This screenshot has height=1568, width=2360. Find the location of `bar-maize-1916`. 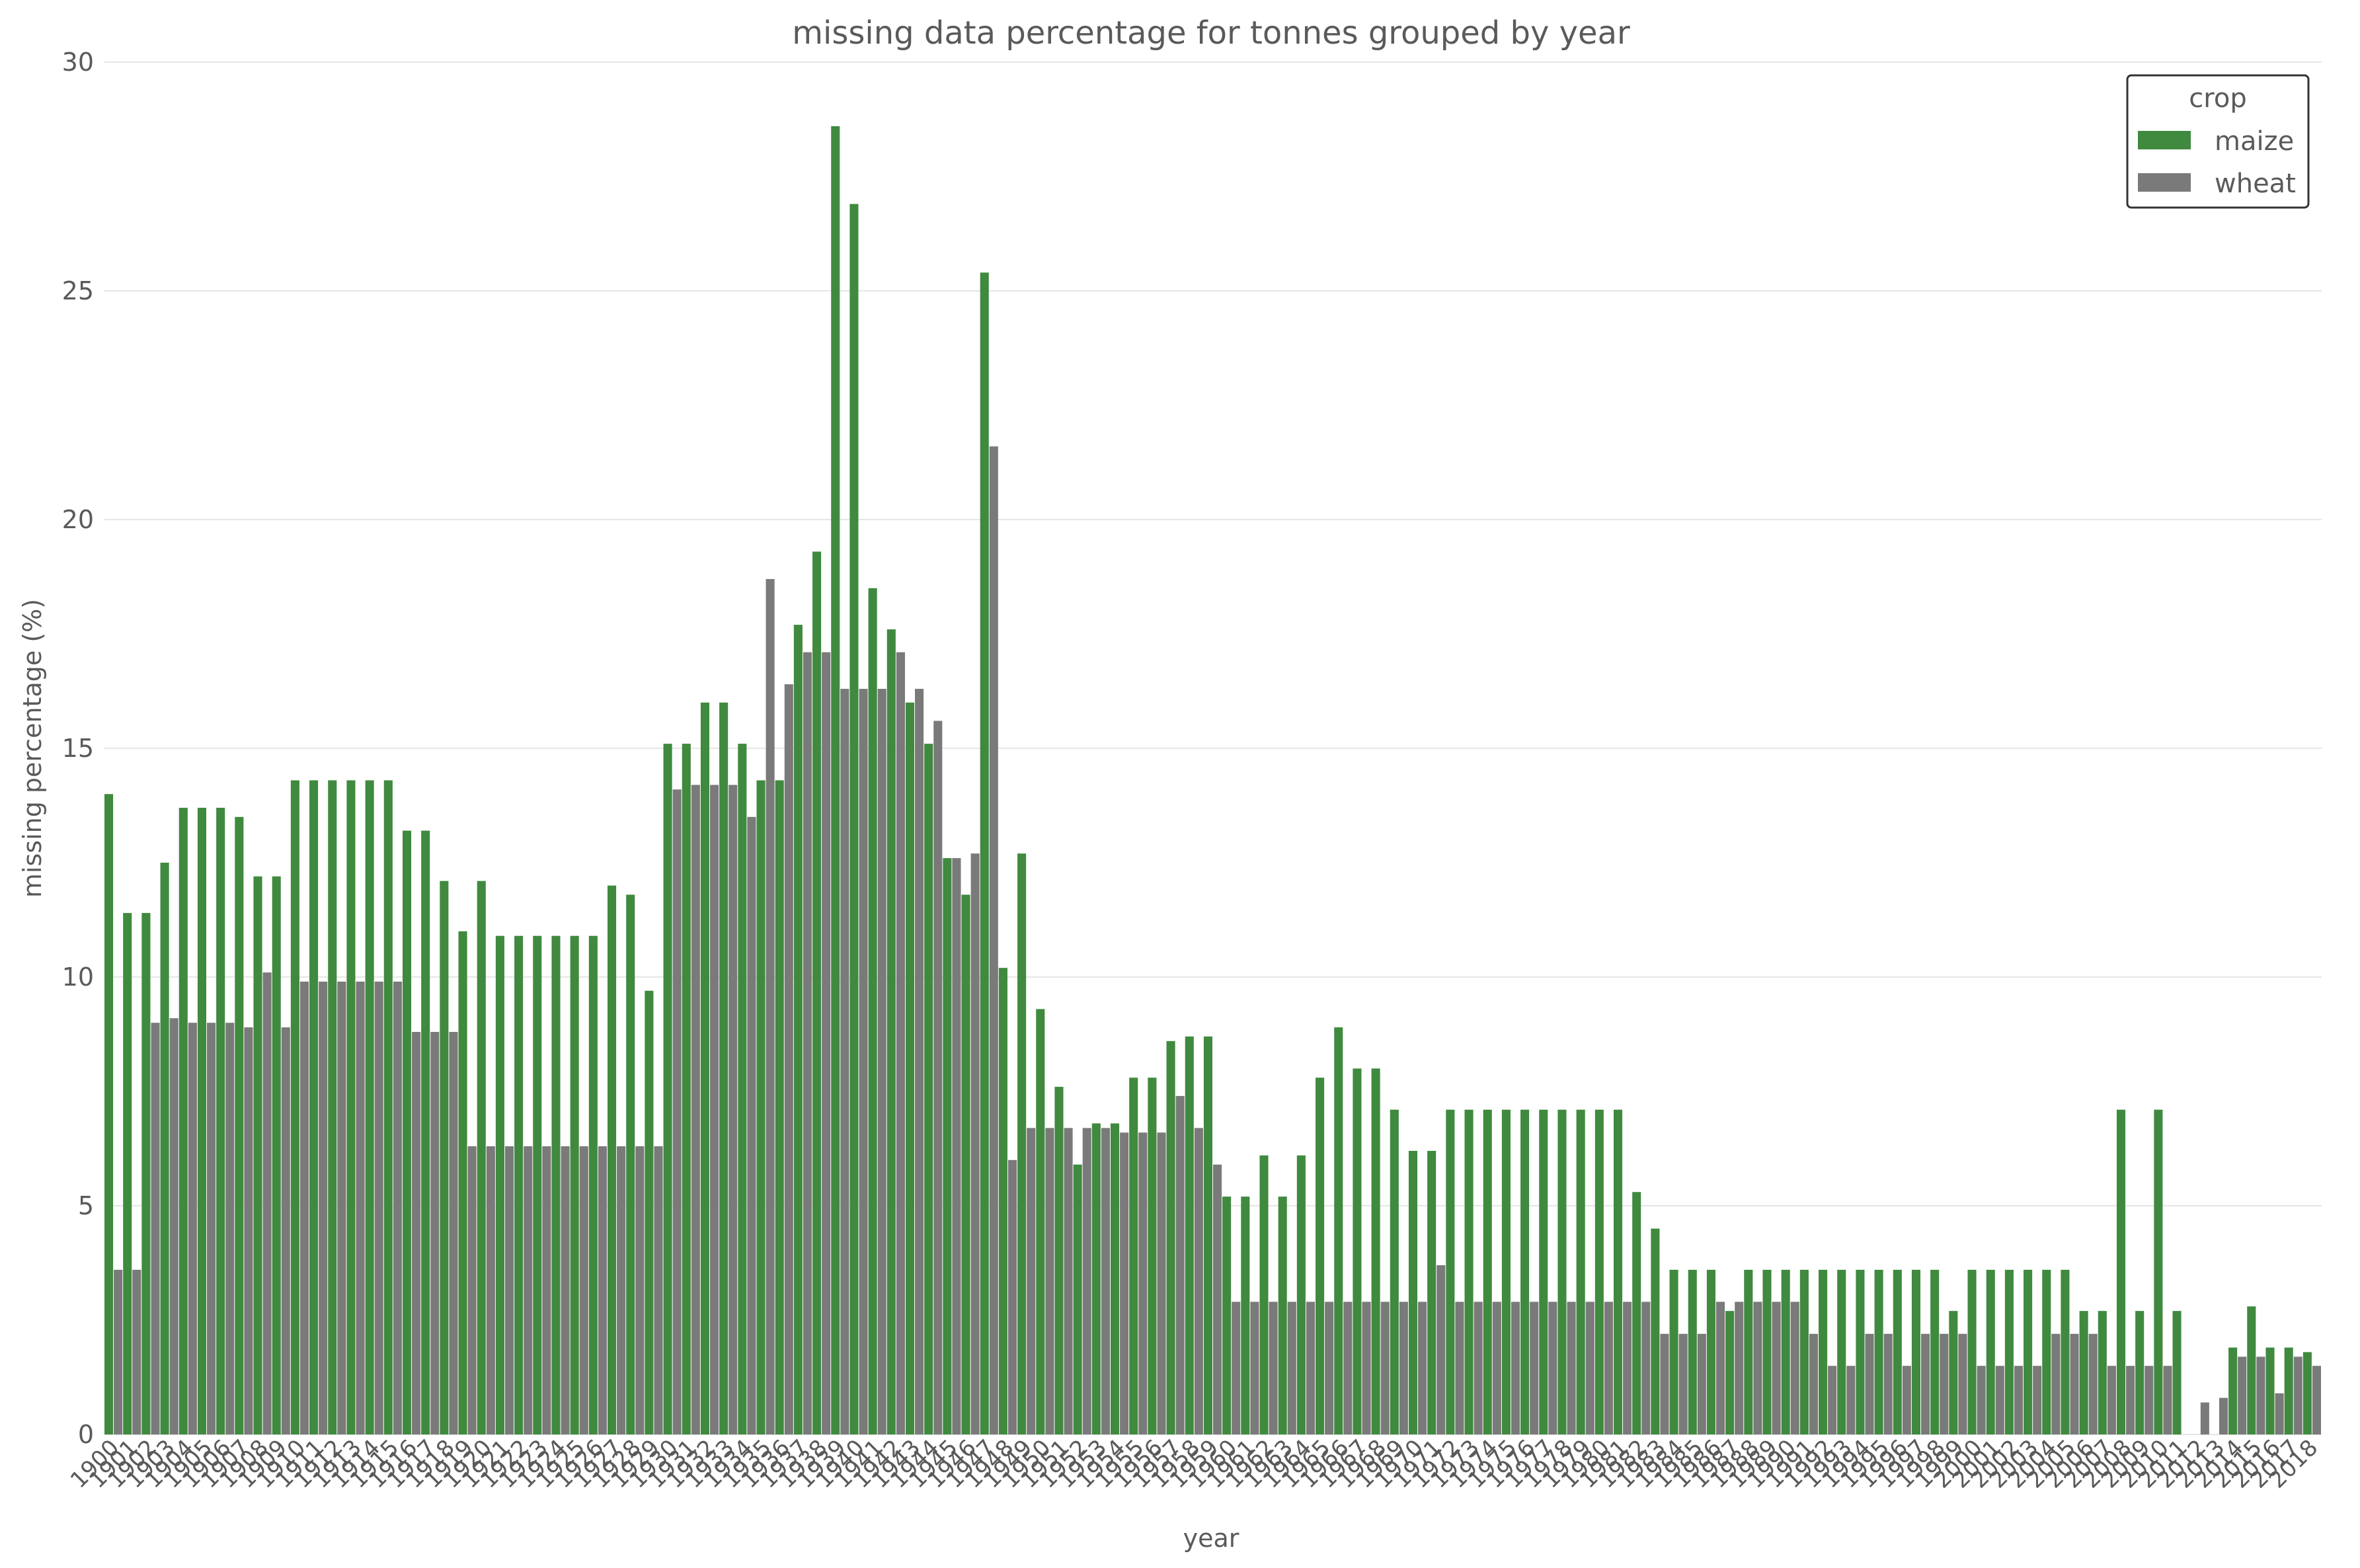

bar-maize-1916 is located at coordinates (407, 1132).